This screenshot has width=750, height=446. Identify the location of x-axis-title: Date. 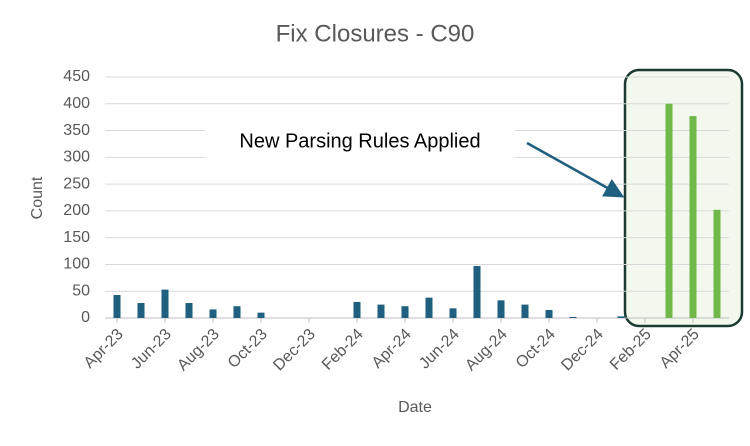
(415, 407).